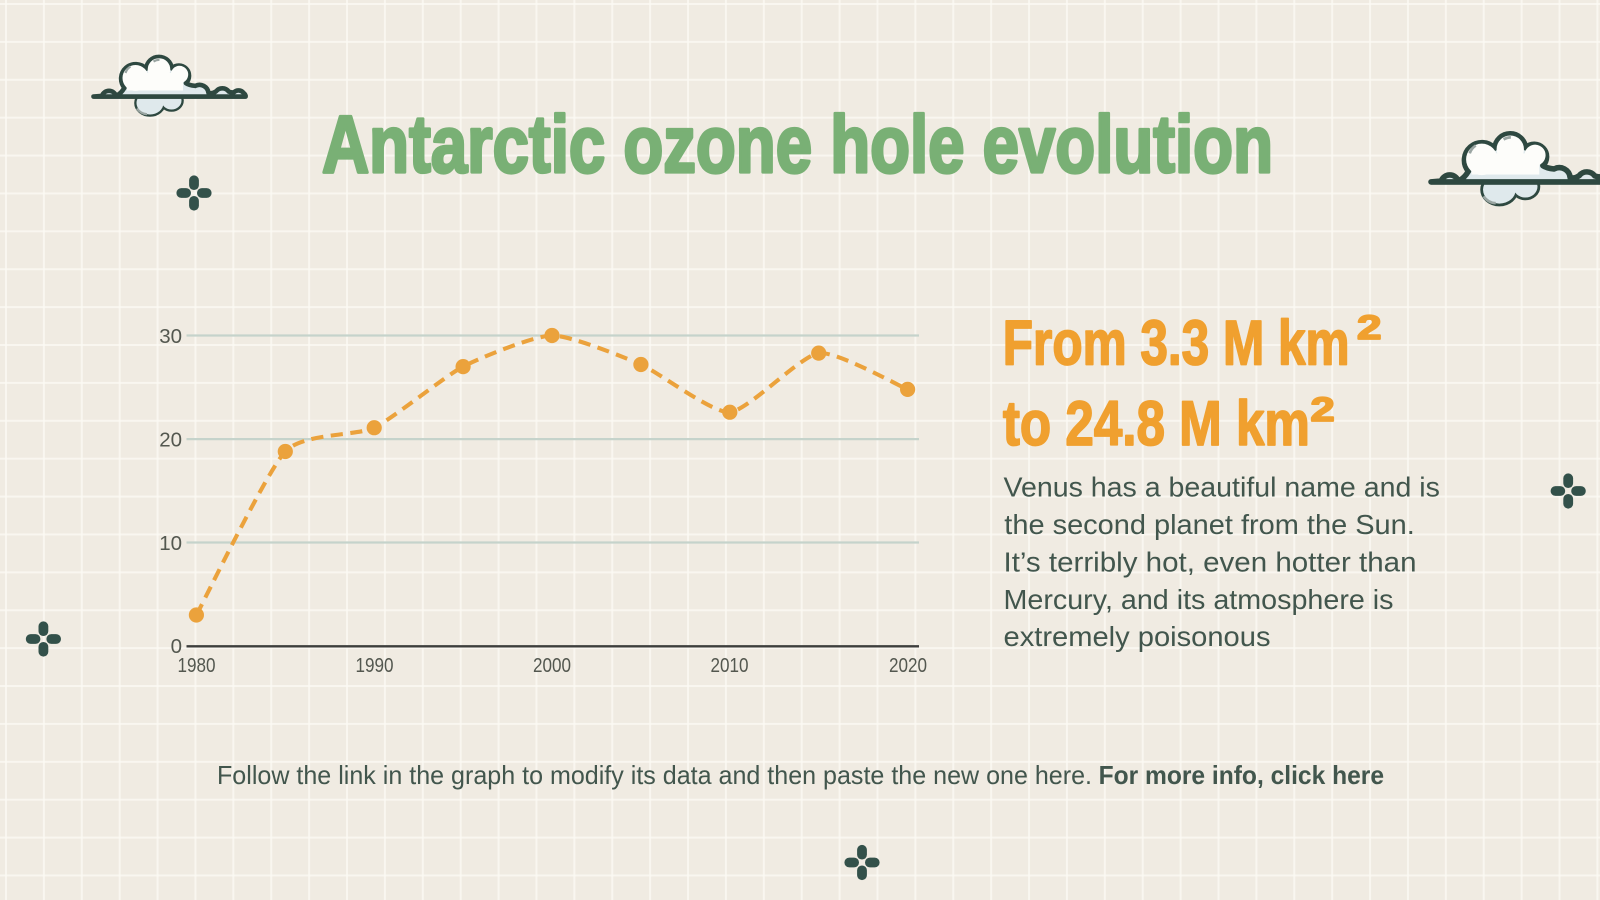 This screenshot has width=1600, height=900. Describe the element at coordinates (730, 665) in the screenshot. I see `svg-text: 2010` at that location.